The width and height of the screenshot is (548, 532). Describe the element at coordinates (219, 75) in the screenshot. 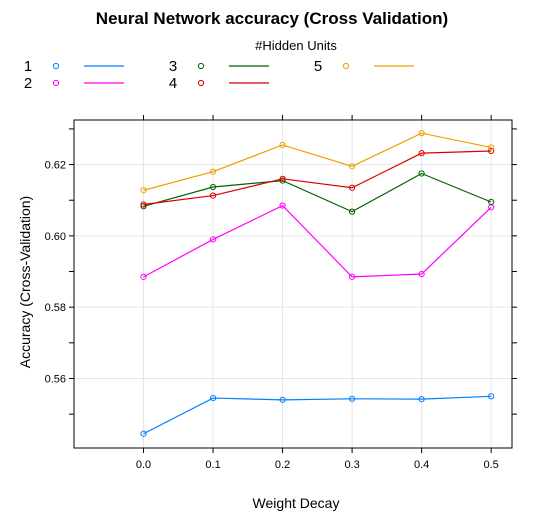

I see `legend: 12 34 5` at that location.